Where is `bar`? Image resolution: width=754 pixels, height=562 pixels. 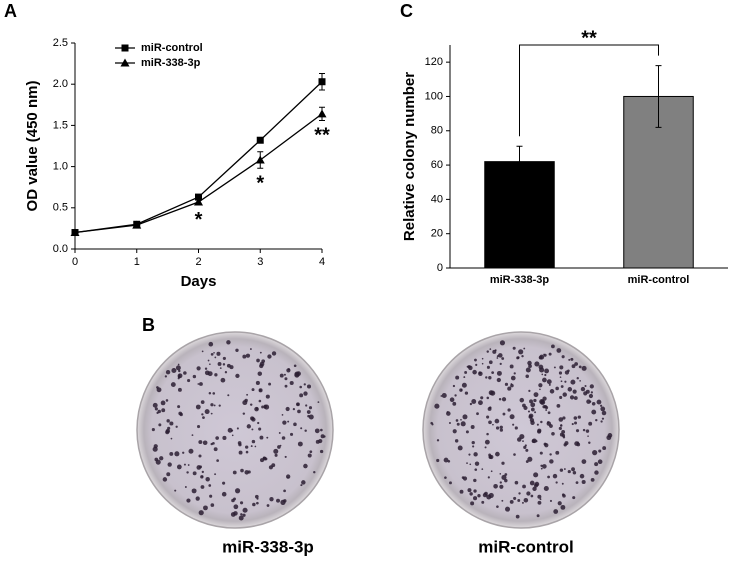 bar is located at coordinates (519, 215).